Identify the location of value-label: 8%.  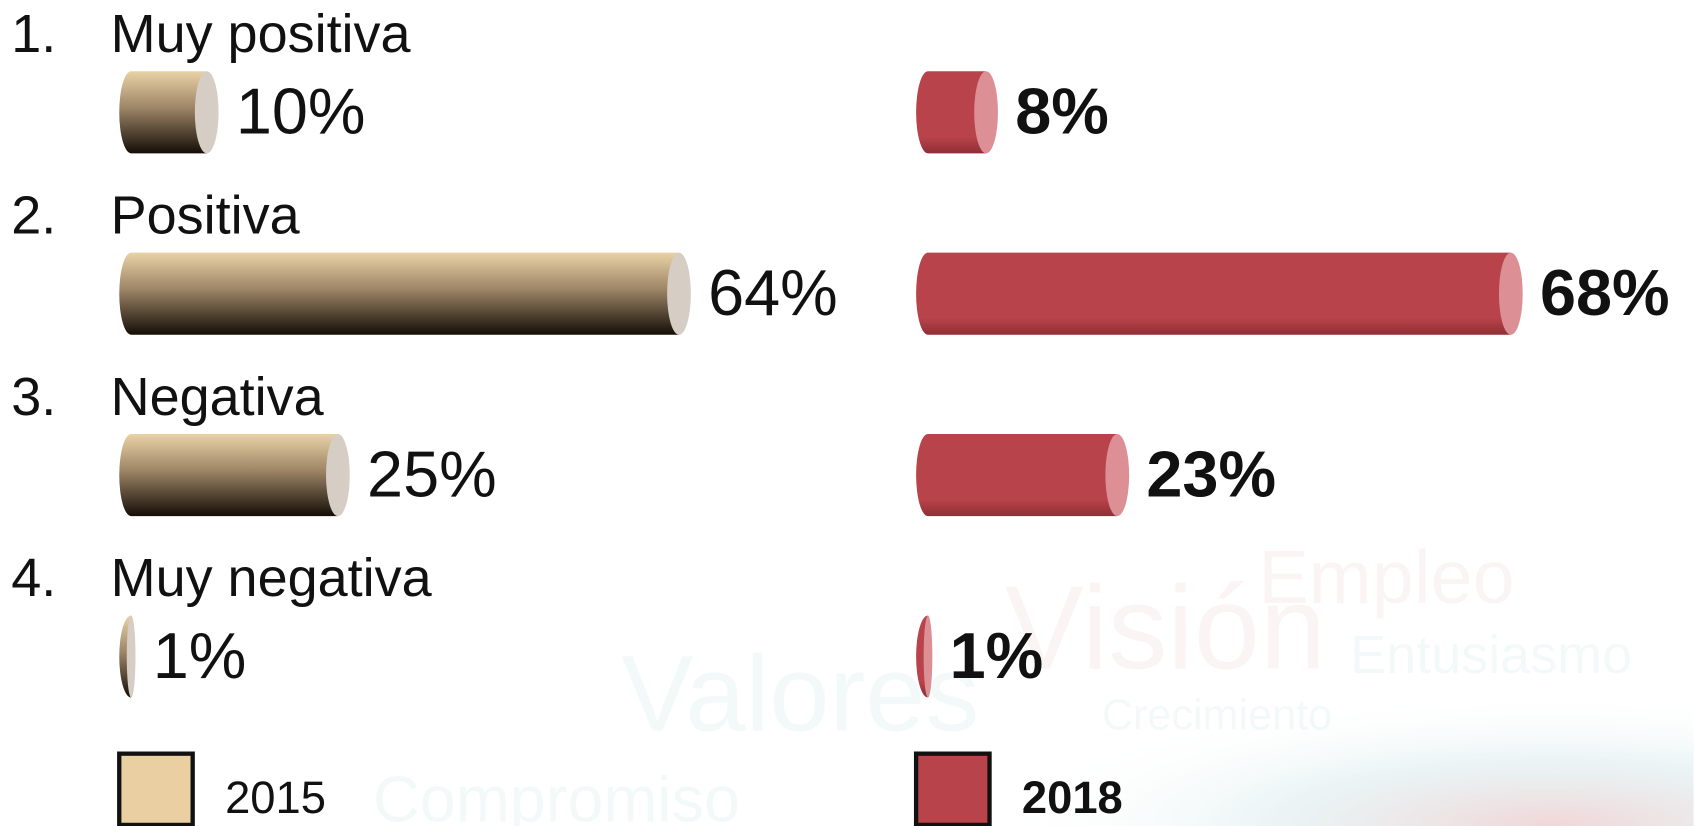
(1062, 111).